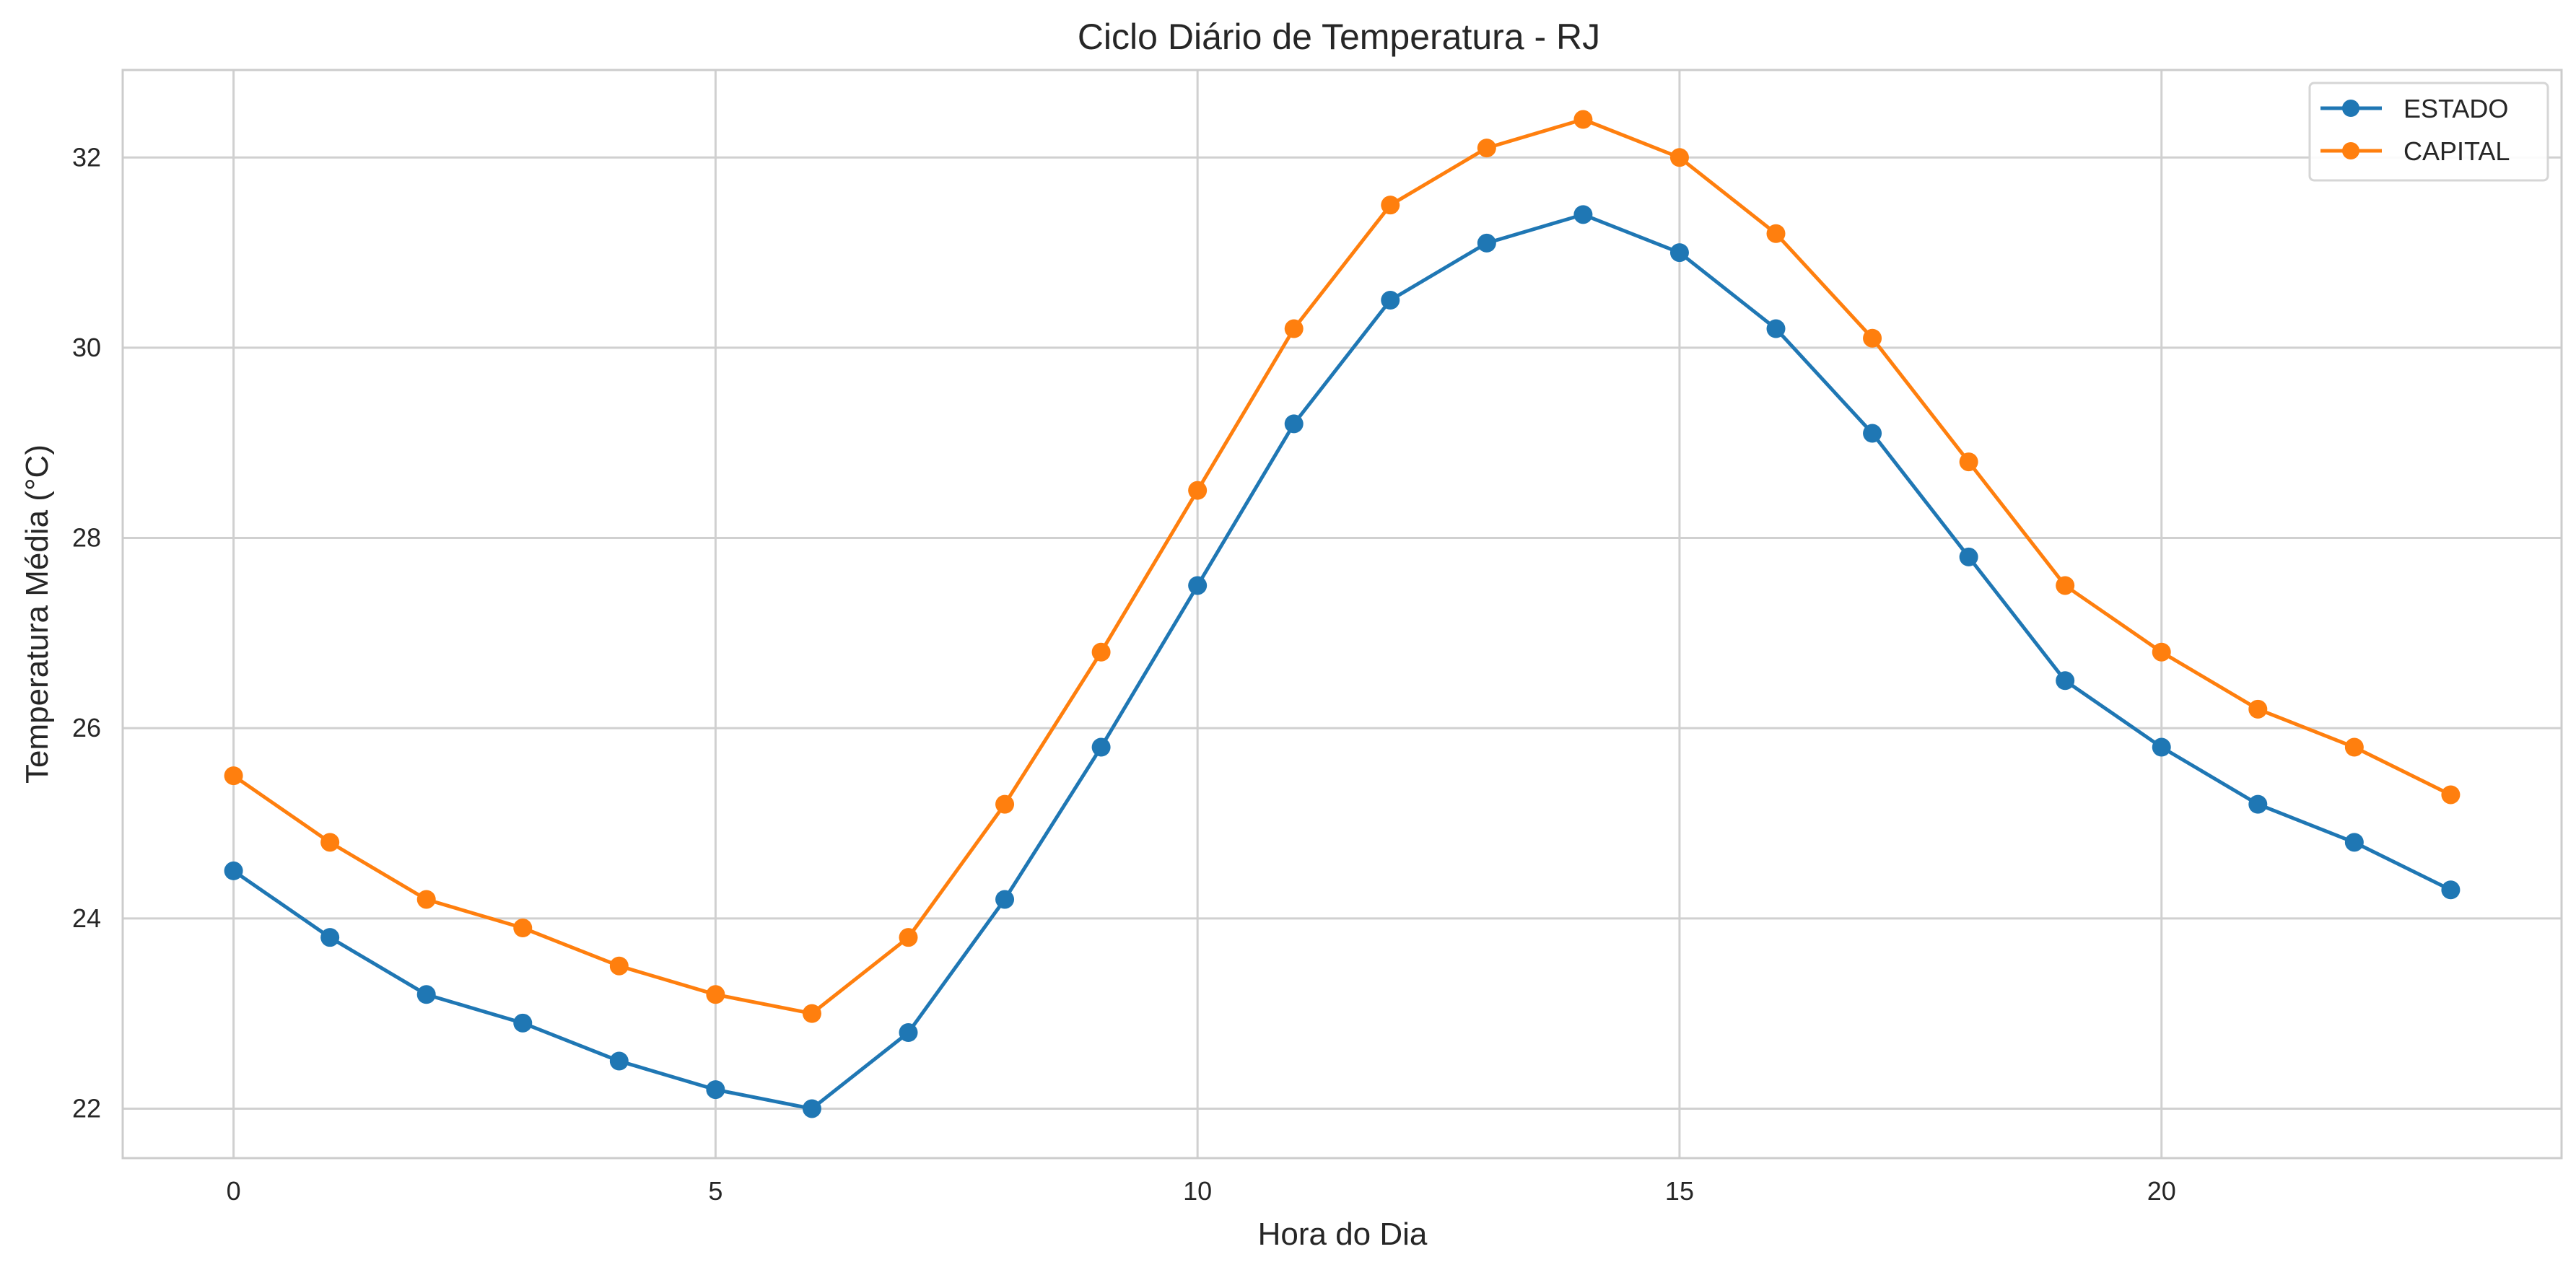 The image size is (2576, 1275). Describe the element at coordinates (1197, 1191) in the screenshot. I see `x-tick-label: 10` at that location.